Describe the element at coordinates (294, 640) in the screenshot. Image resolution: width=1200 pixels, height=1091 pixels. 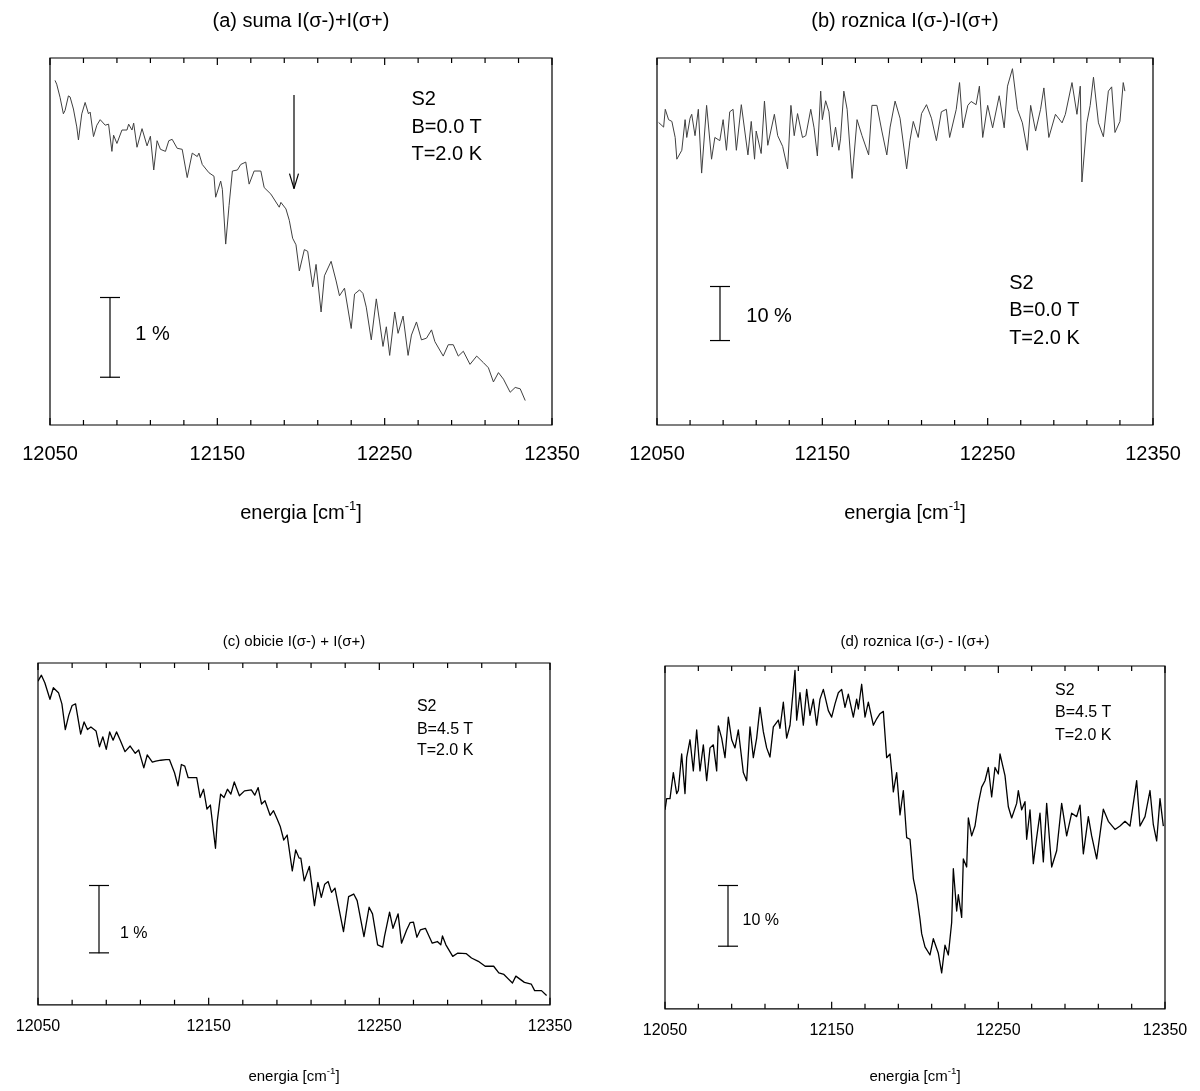
I see `chart-title: (c) obicie I(σ-) + I(σ+)` at that location.